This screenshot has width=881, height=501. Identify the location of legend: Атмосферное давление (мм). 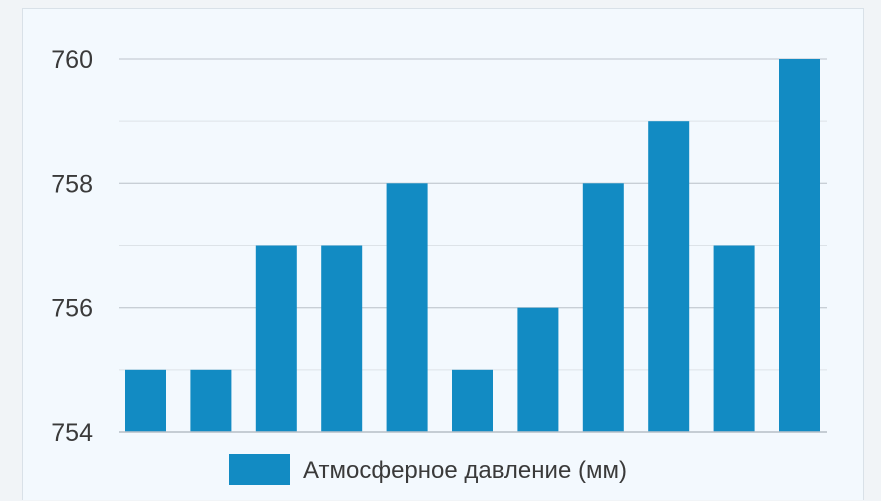
(428, 469).